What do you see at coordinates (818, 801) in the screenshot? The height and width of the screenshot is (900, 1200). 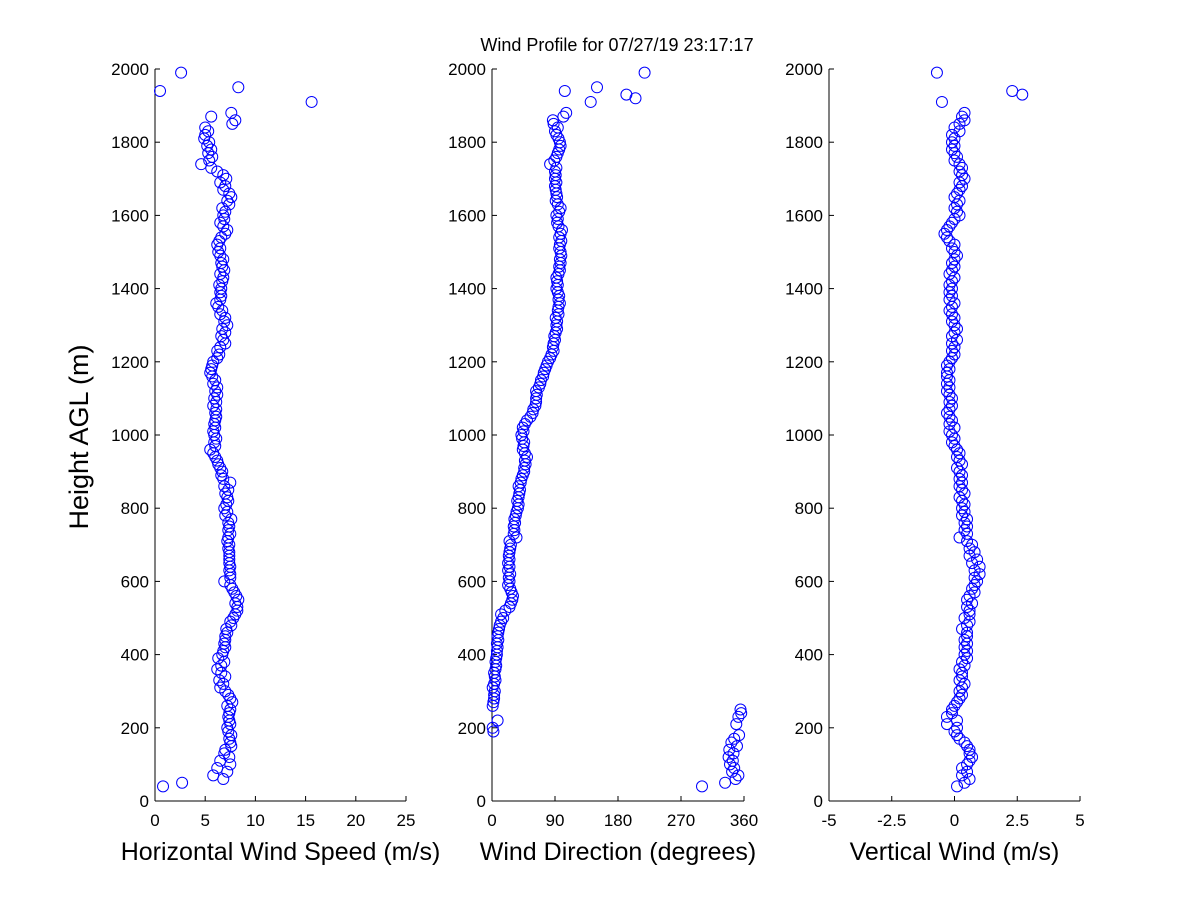 I see `y-tick-label: 0` at bounding box center [818, 801].